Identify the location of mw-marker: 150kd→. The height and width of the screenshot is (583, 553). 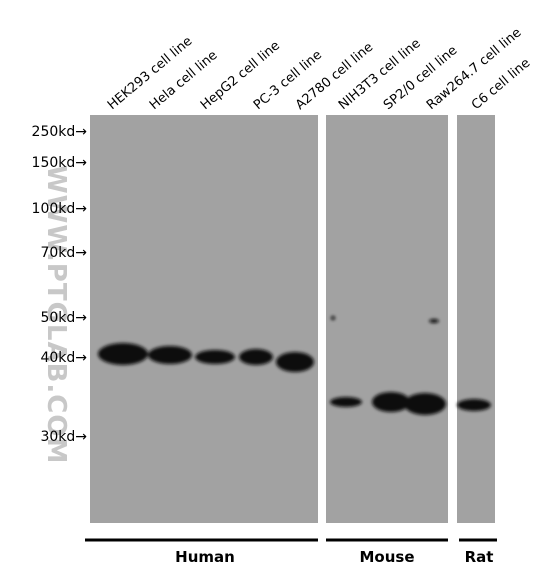
(60, 163).